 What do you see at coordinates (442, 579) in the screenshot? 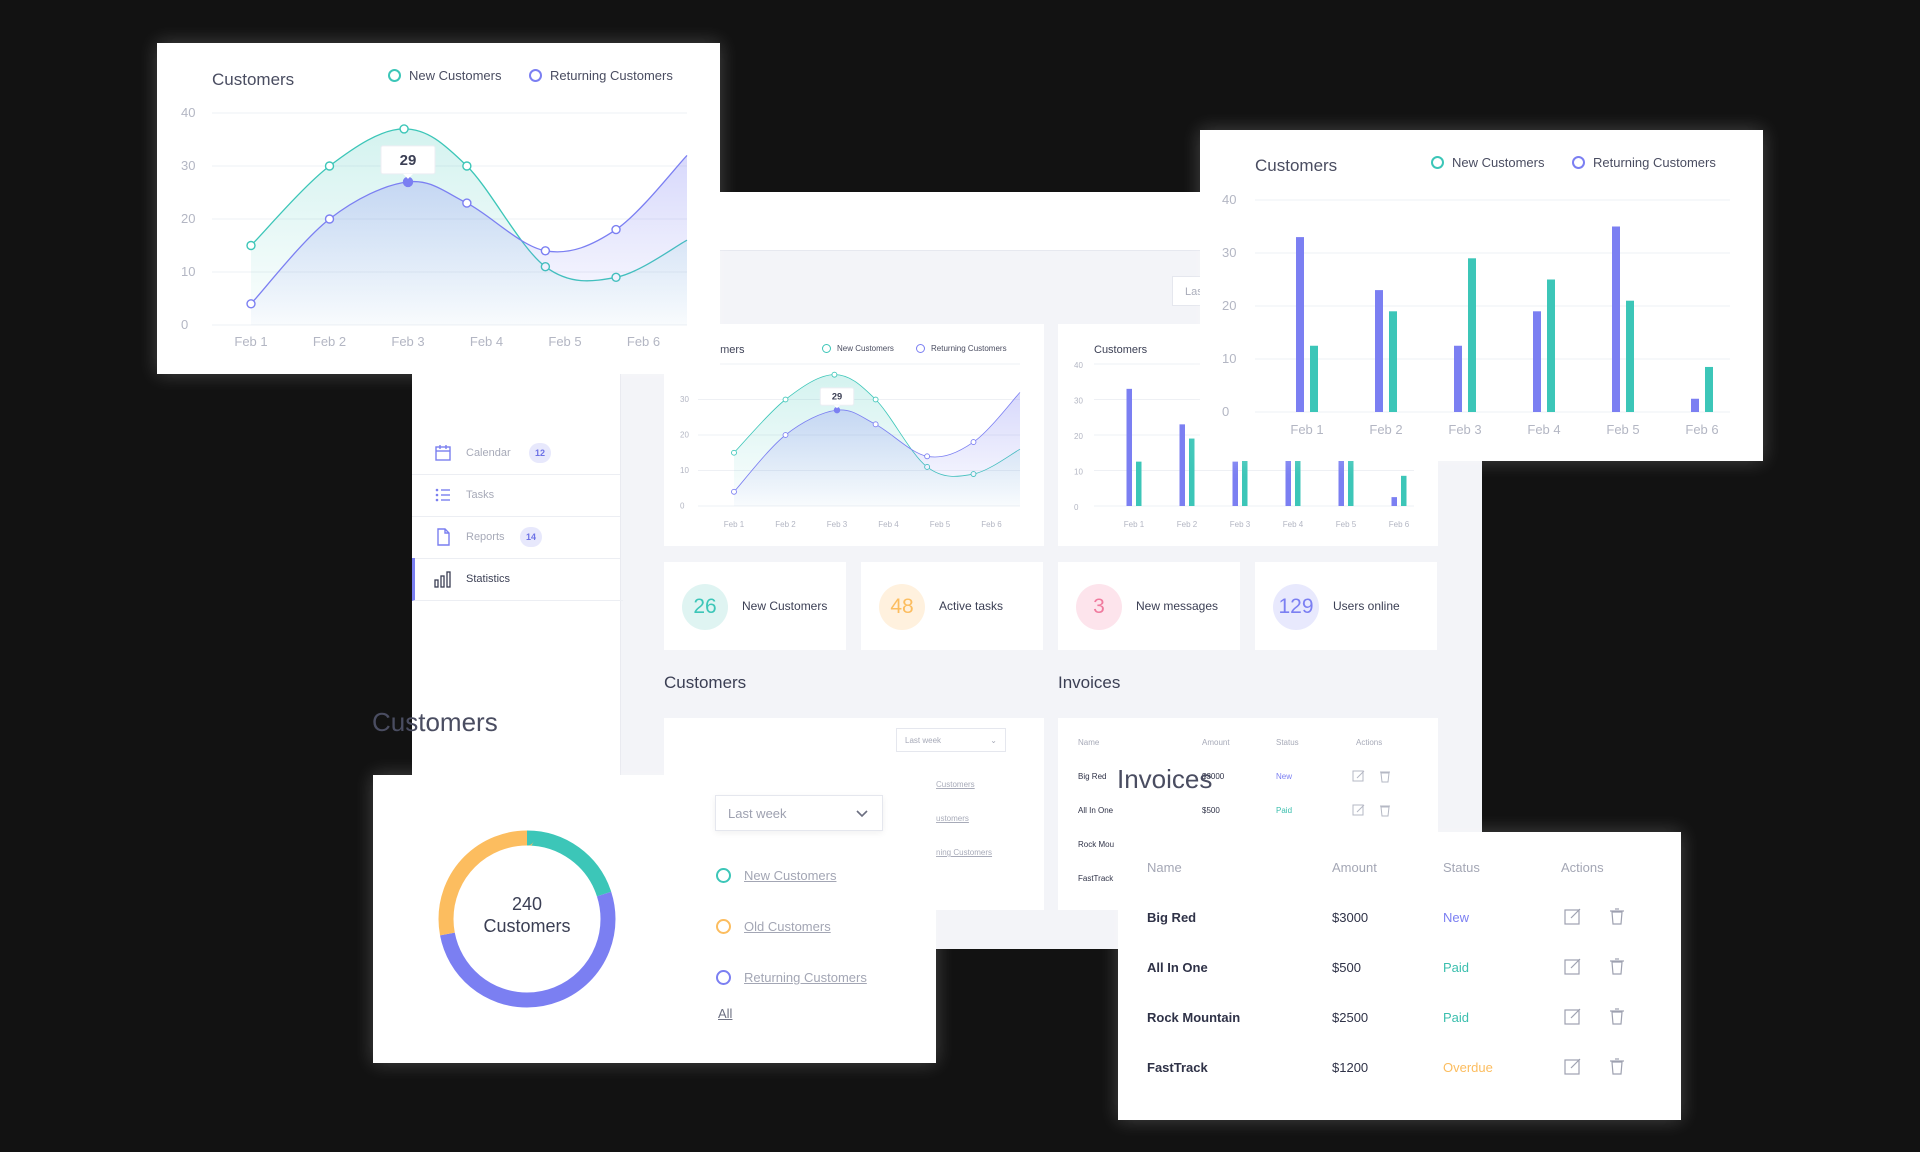
I see `bar-chart-icon` at bounding box center [442, 579].